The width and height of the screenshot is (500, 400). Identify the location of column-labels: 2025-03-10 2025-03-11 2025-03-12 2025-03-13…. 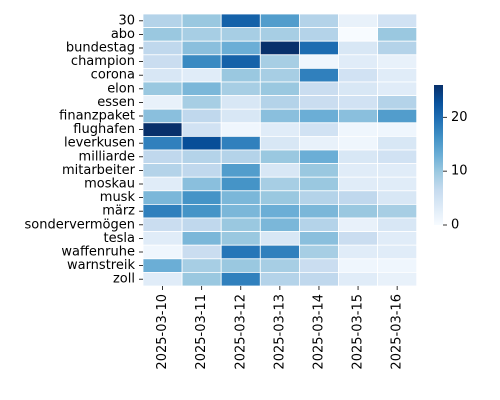
(280, 328).